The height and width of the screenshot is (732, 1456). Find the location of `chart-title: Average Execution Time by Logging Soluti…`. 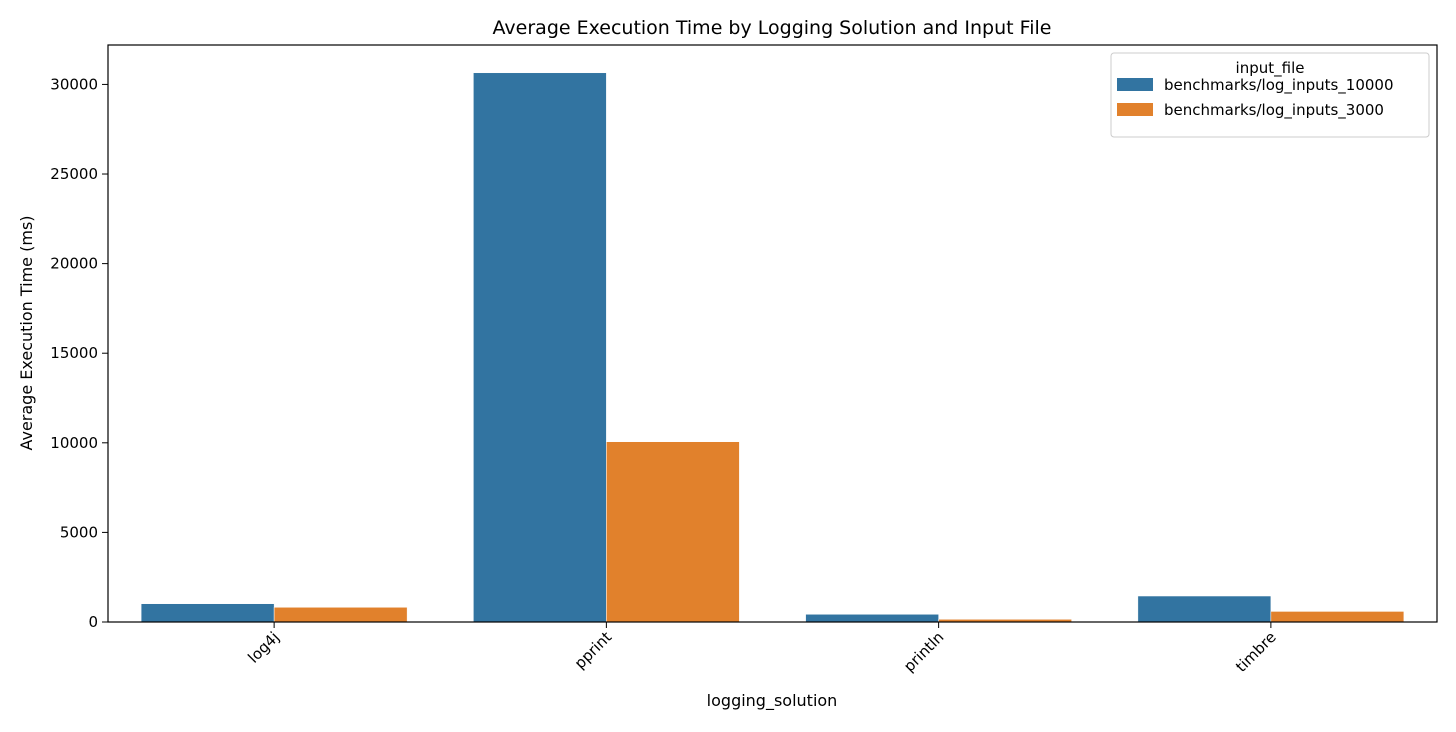

chart-title: Average Execution Time by Logging Soluti… is located at coordinates (772, 28).